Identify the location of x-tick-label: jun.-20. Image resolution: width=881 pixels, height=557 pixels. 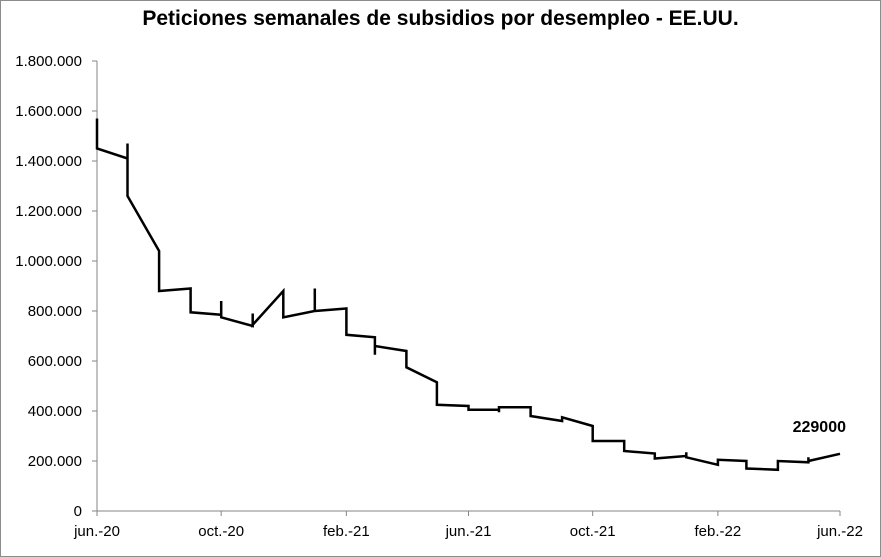
(96, 531).